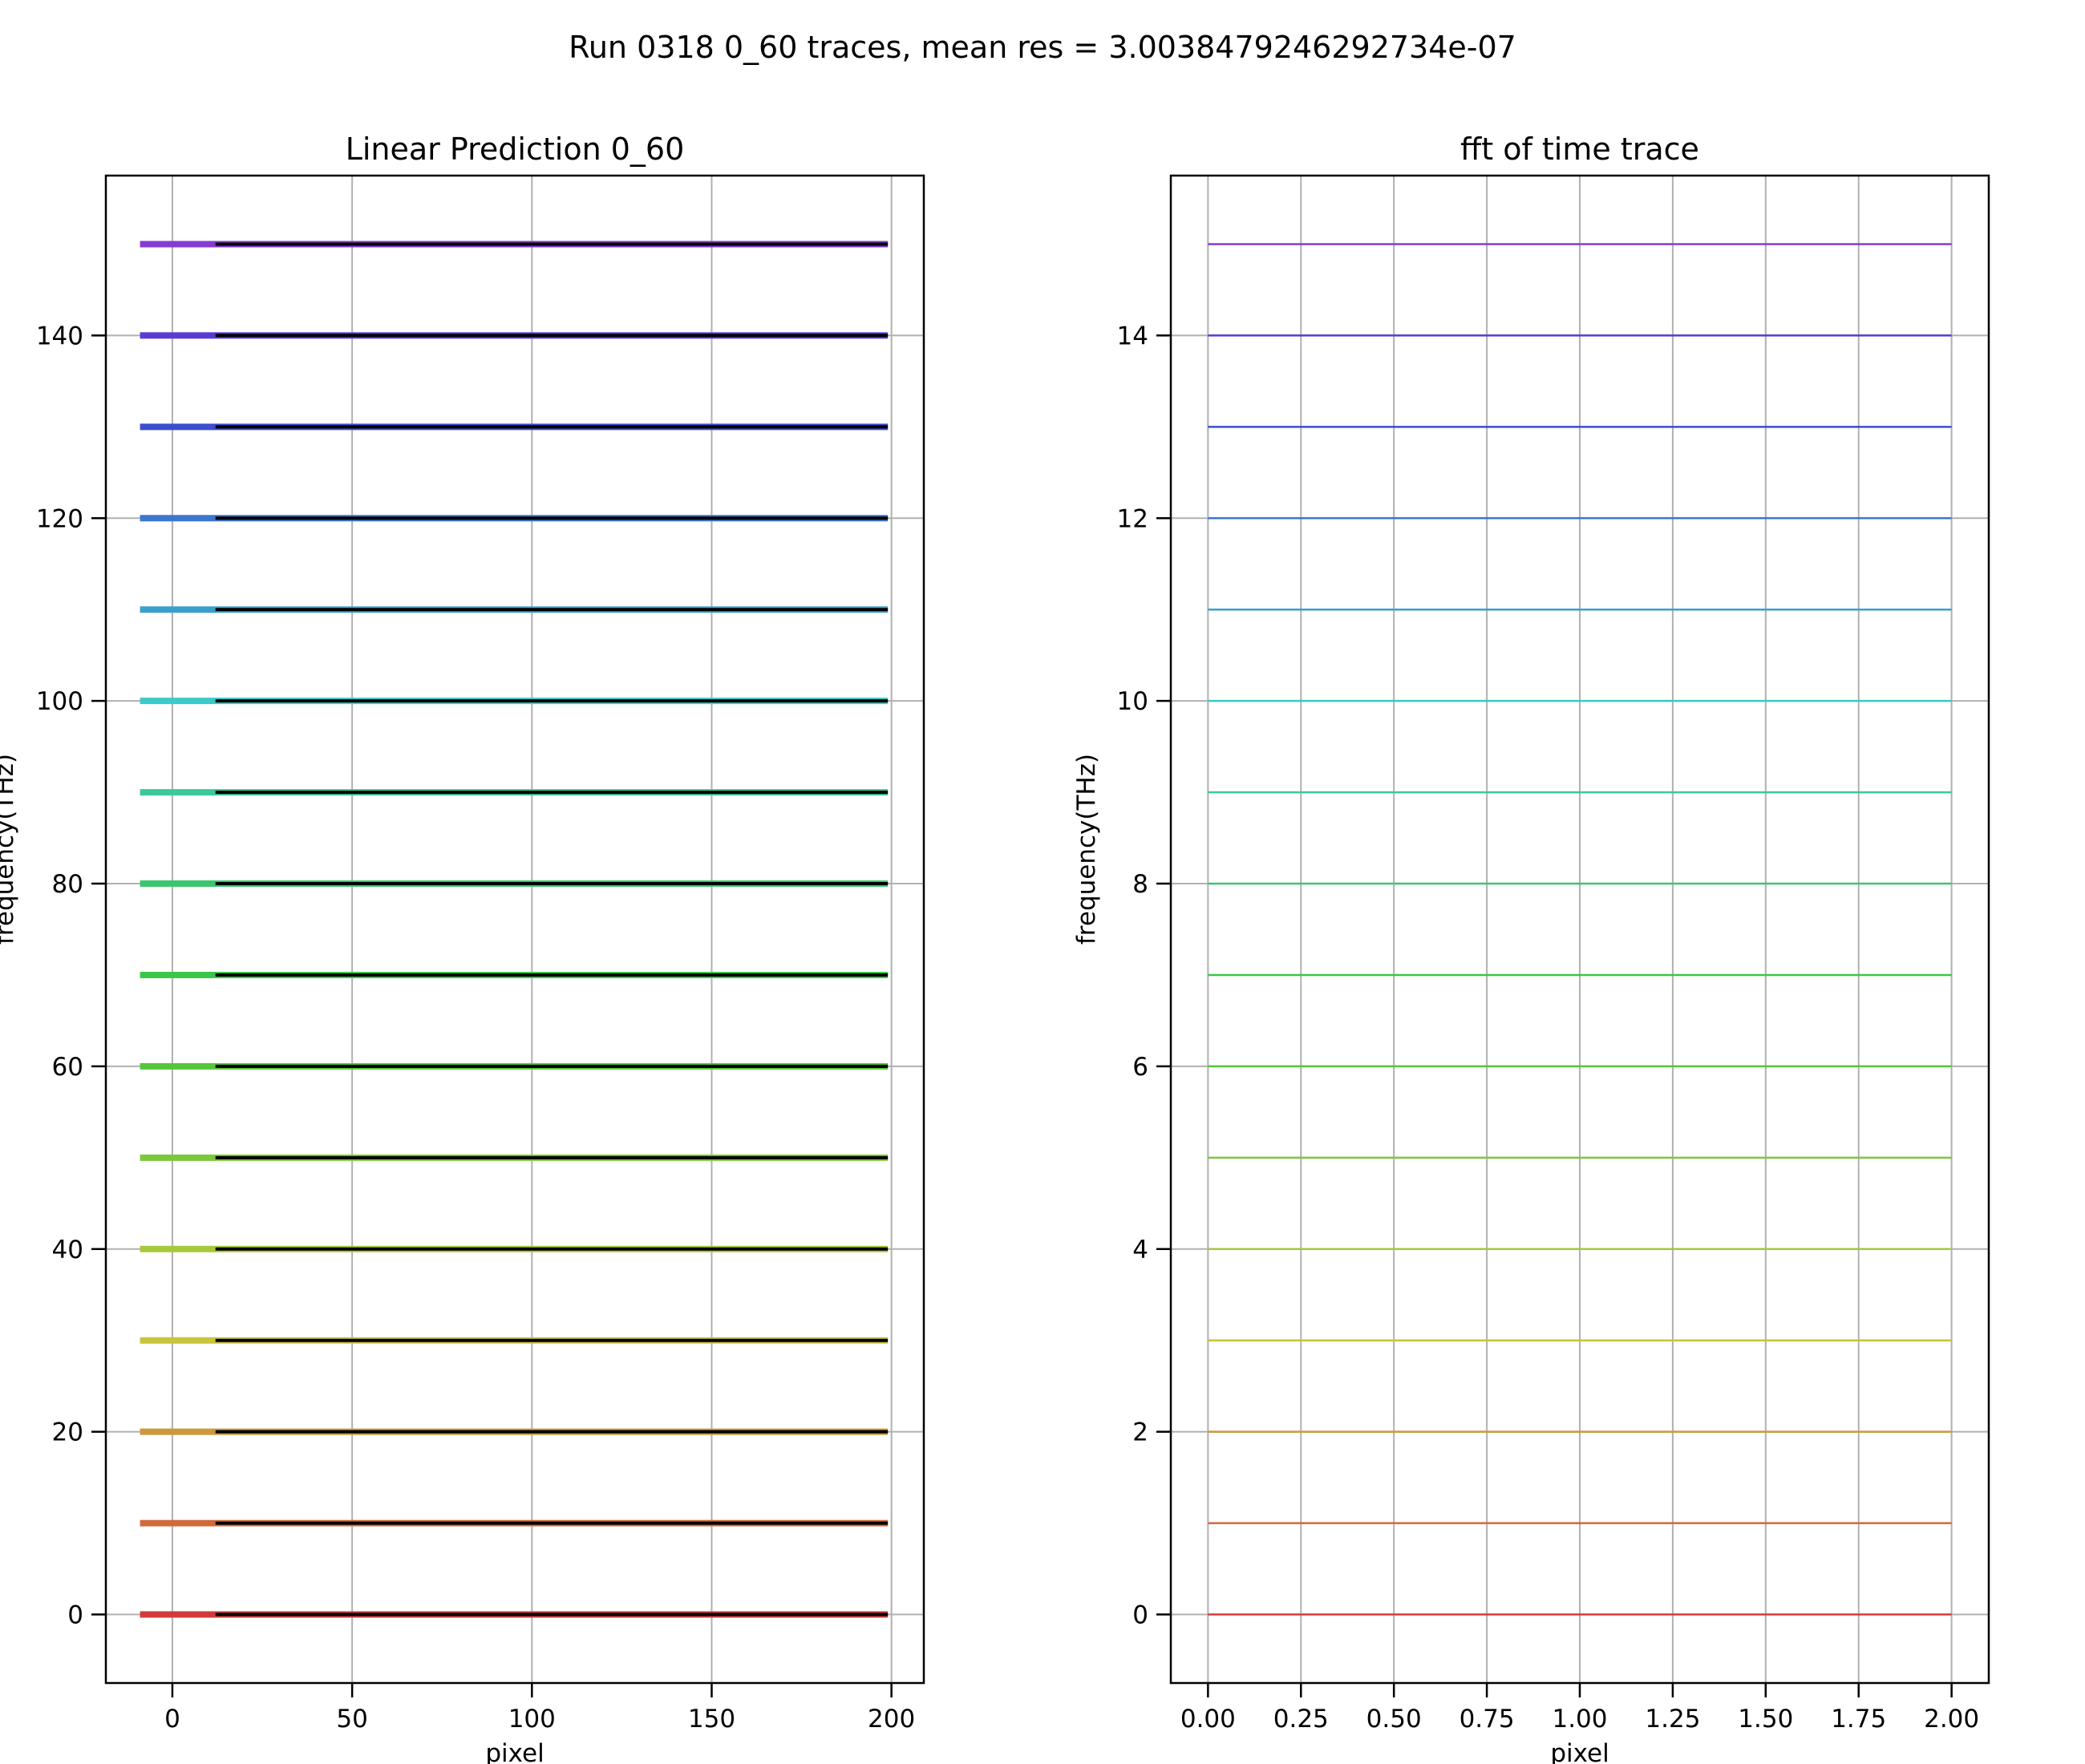 This screenshot has width=2085, height=1764. Describe the element at coordinates (1487, 1719) in the screenshot. I see `x-tick-label-3: 0.75` at that location.